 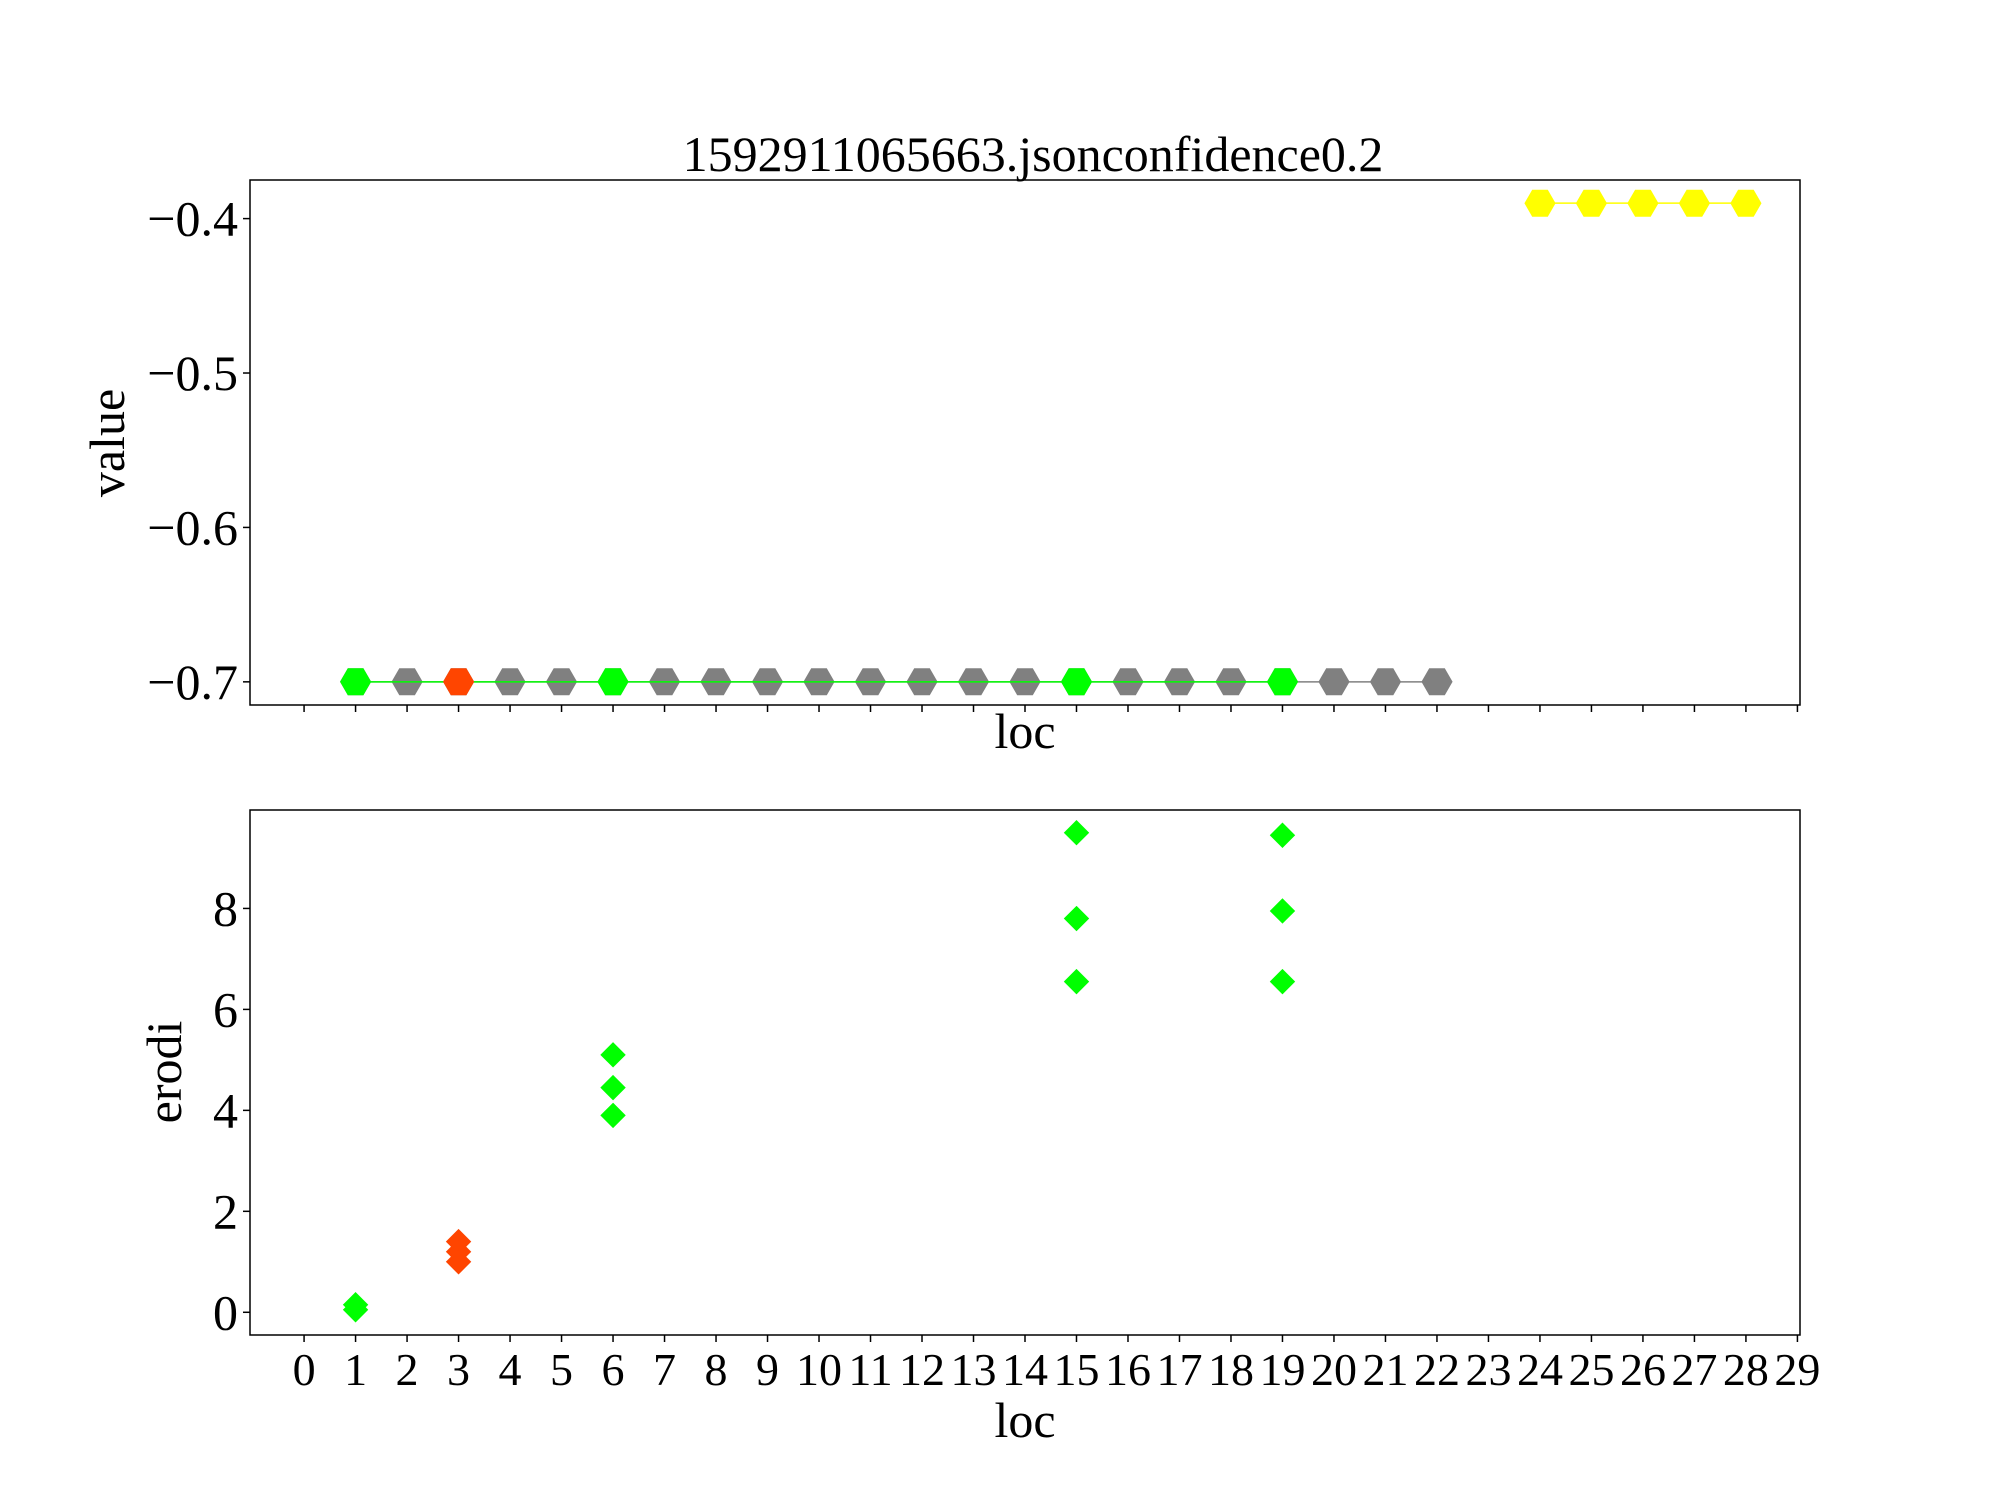 What do you see at coordinates (1024, 731) in the screenshot?
I see `top-x-axis-label: loc` at bounding box center [1024, 731].